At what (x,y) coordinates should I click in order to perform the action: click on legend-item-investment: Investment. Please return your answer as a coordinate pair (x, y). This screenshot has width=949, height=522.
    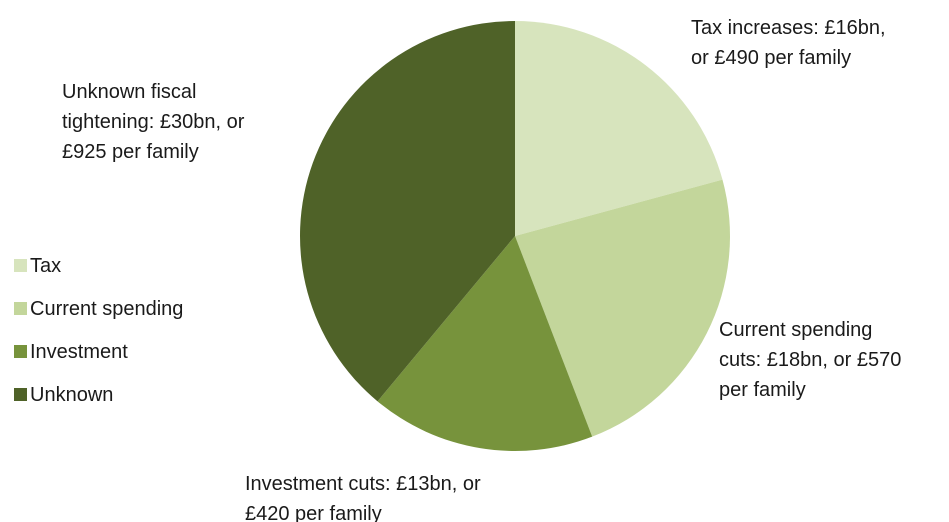
    Looking at the image, I should click on (71, 352).